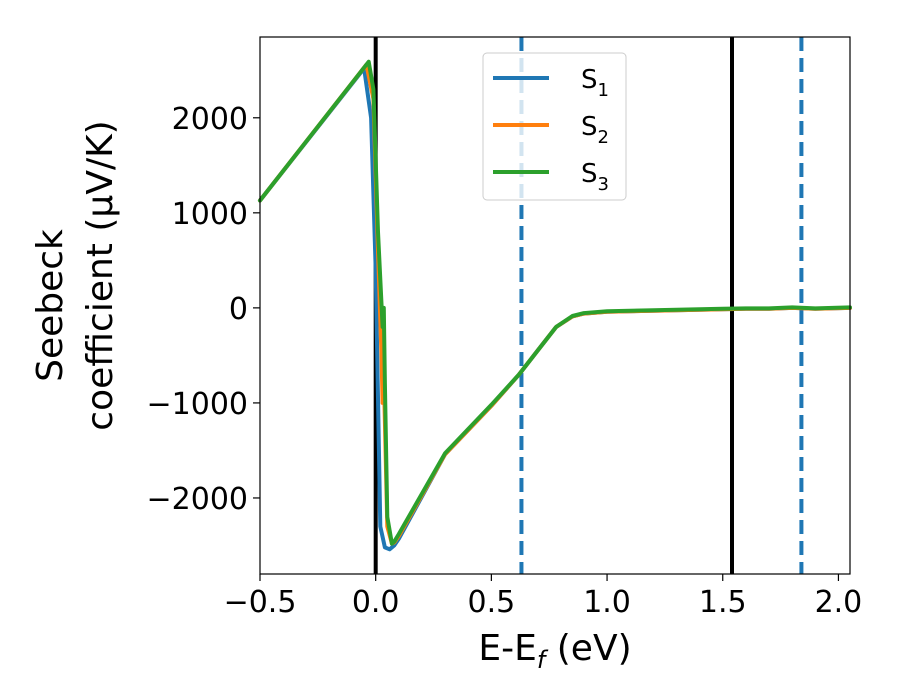 This screenshot has height=700, width=900. What do you see at coordinates (376, 602) in the screenshot?
I see `x-tick-label: 0.0` at bounding box center [376, 602].